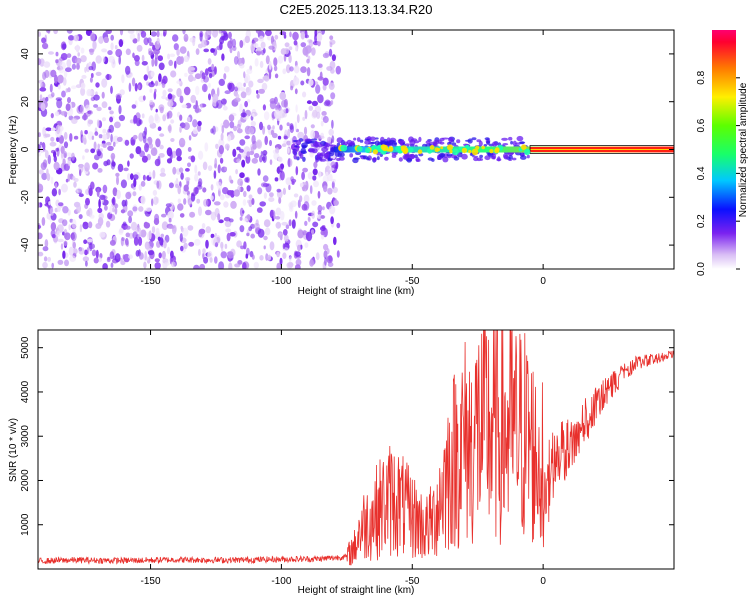 This screenshot has height=600, width=750. I want to click on chart-title: C2E5.2025.113.13.34.R20, so click(356, 9).